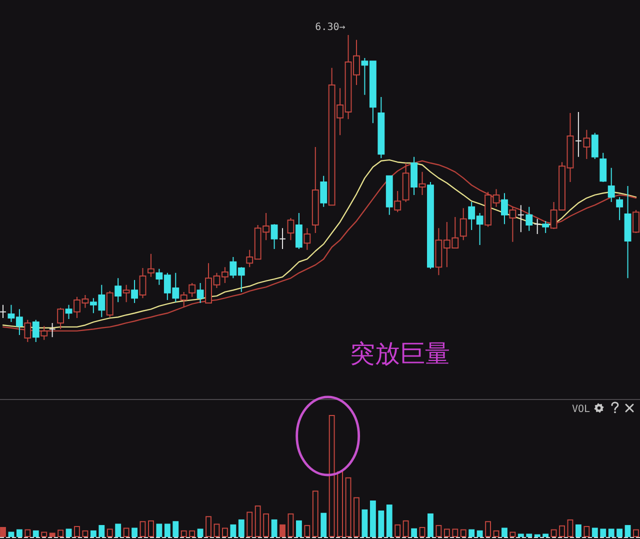 This screenshot has width=640, height=539. What do you see at coordinates (581, 409) in the screenshot?
I see `chart-title: VOL` at bounding box center [581, 409].